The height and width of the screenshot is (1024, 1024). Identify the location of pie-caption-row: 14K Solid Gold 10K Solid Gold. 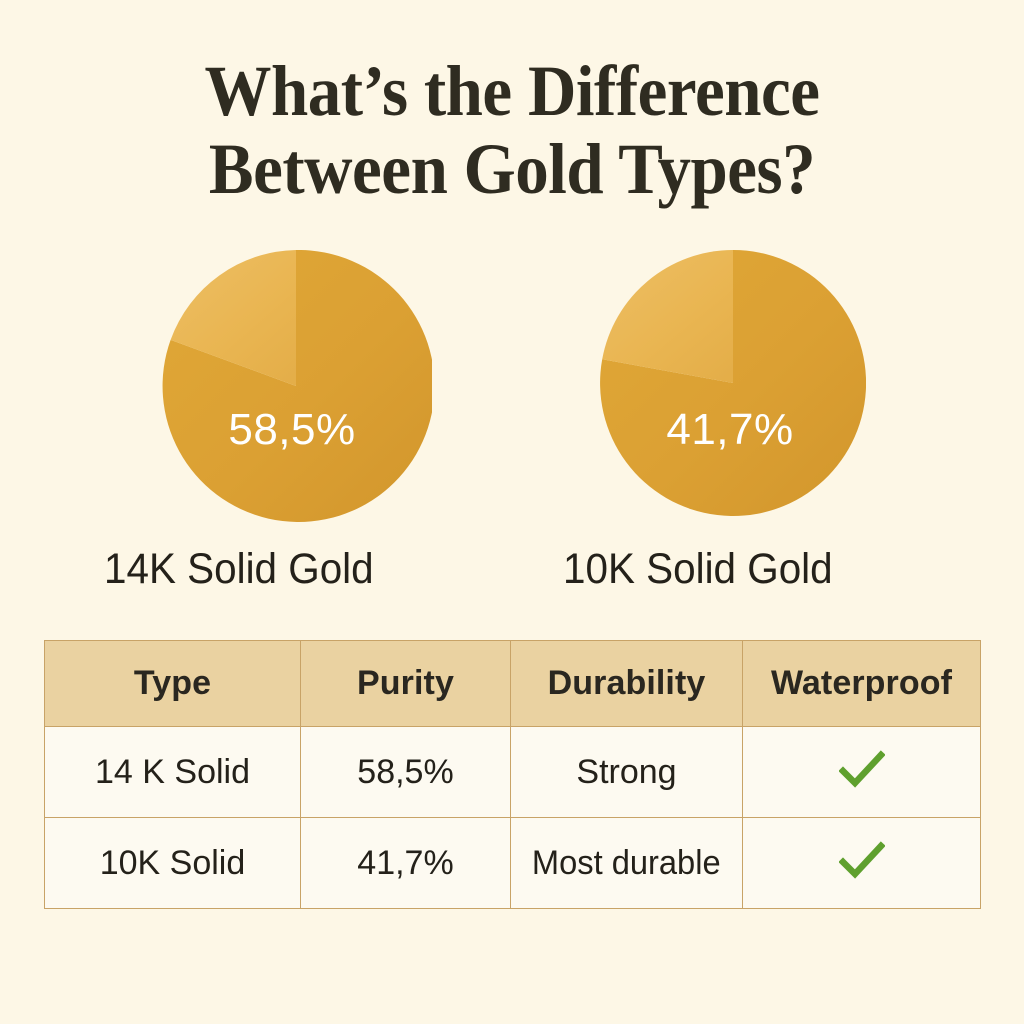
(512, 575).